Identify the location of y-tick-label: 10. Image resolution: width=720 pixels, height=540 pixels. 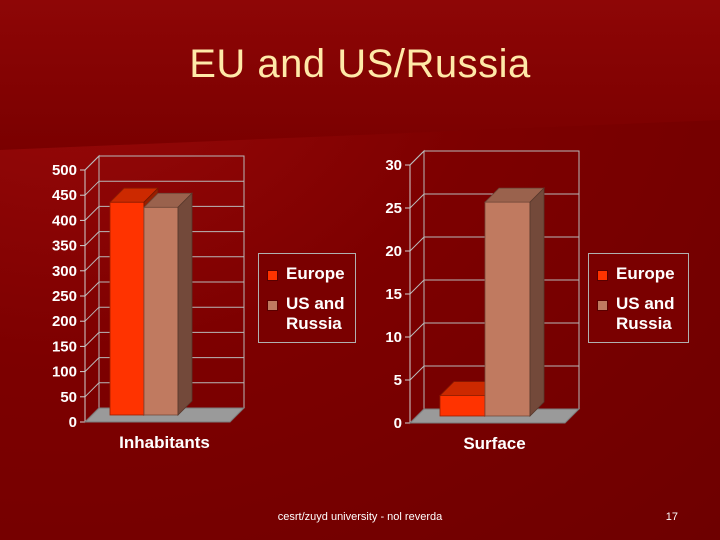
(393, 337).